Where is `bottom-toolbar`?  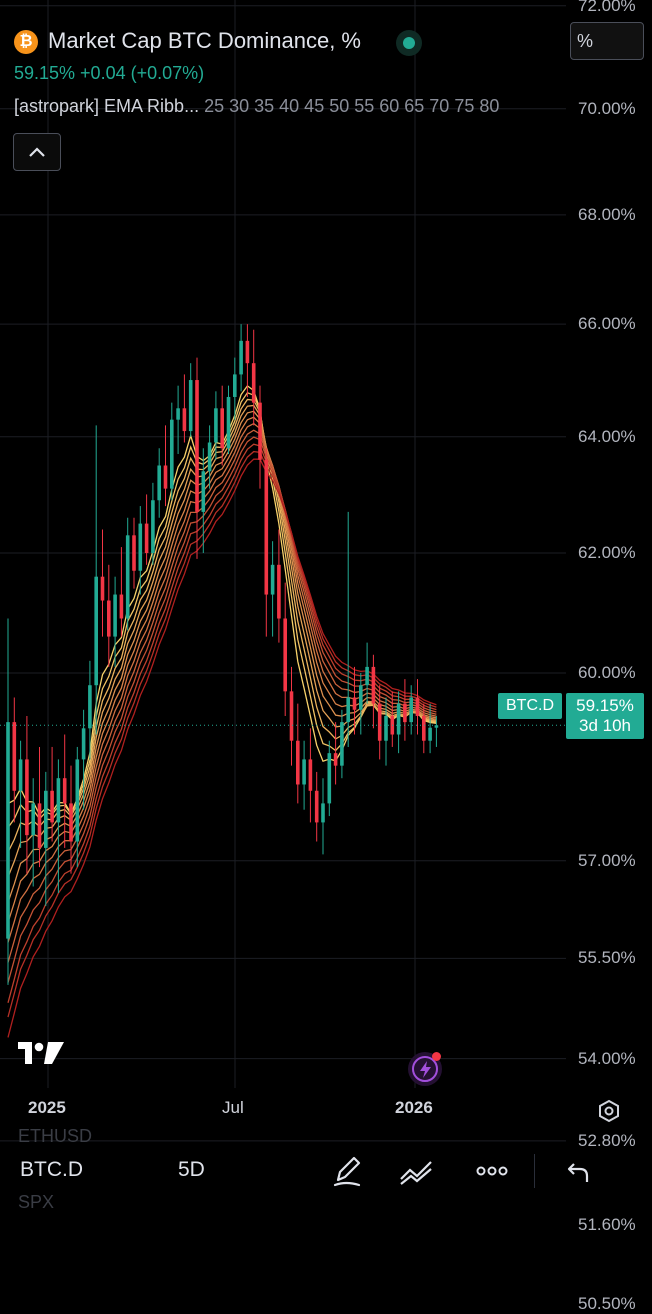 bottom-toolbar is located at coordinates (326, 1172).